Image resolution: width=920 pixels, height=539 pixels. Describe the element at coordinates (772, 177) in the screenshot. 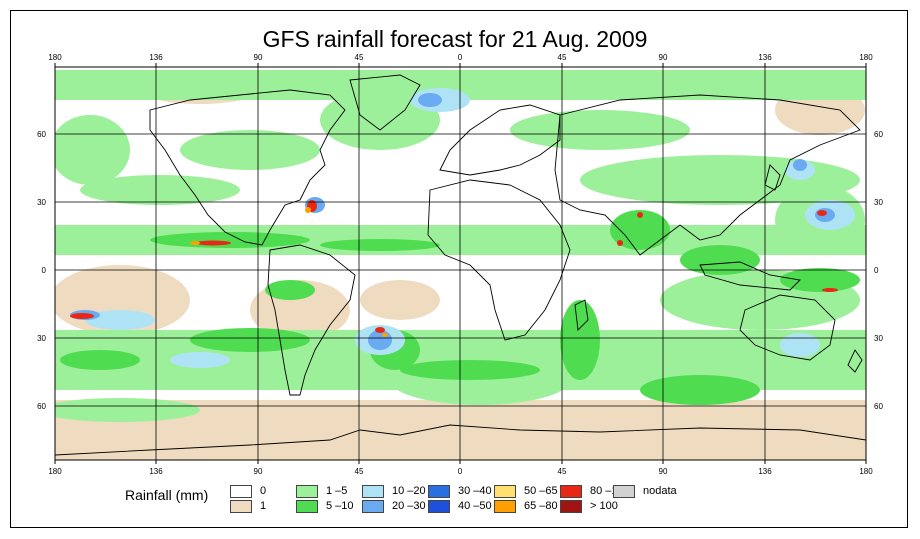

I see `japan-outline` at that location.